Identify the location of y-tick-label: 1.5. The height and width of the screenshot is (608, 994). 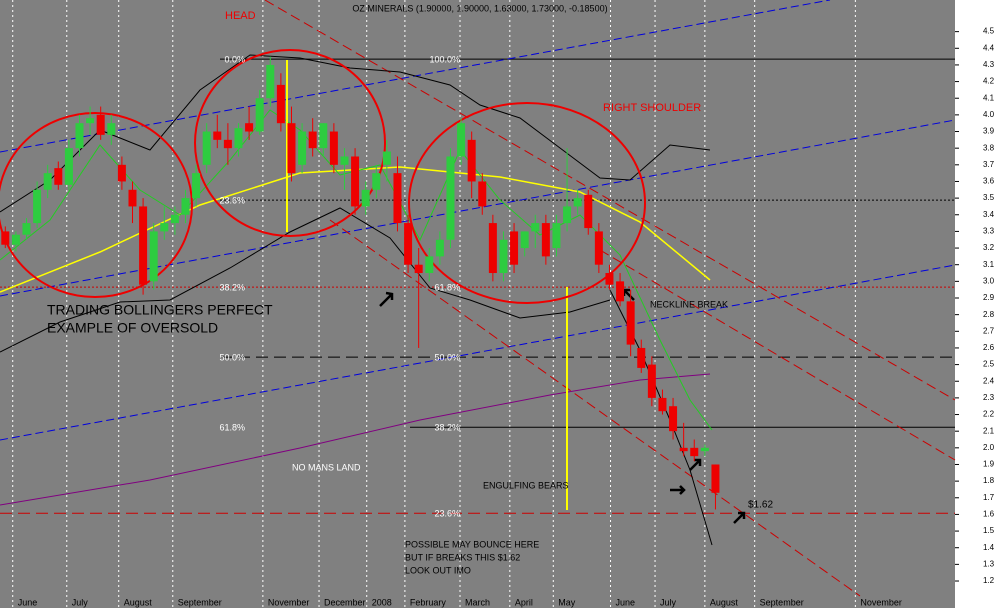
(988, 530).